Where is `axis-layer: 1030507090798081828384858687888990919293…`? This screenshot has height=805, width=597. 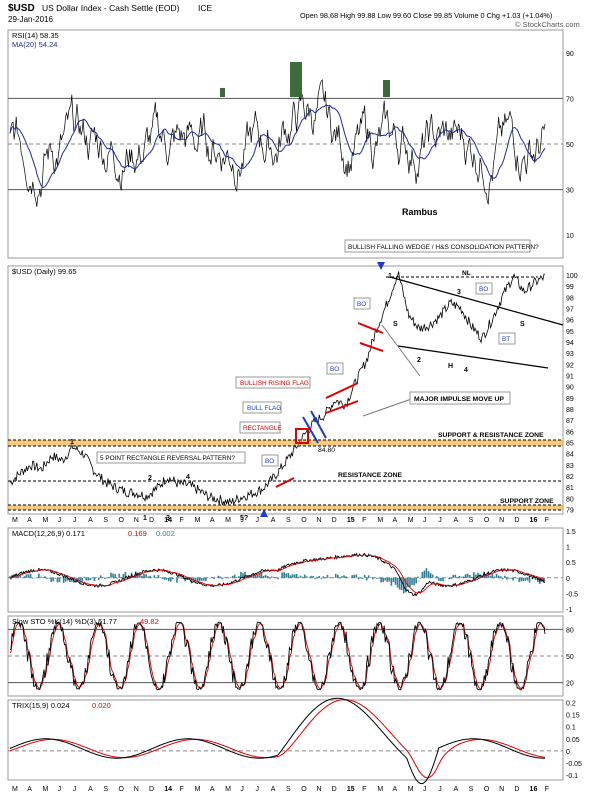
axis-layer: 1030507090798081828384858687888990919293… is located at coordinates (574, 415).